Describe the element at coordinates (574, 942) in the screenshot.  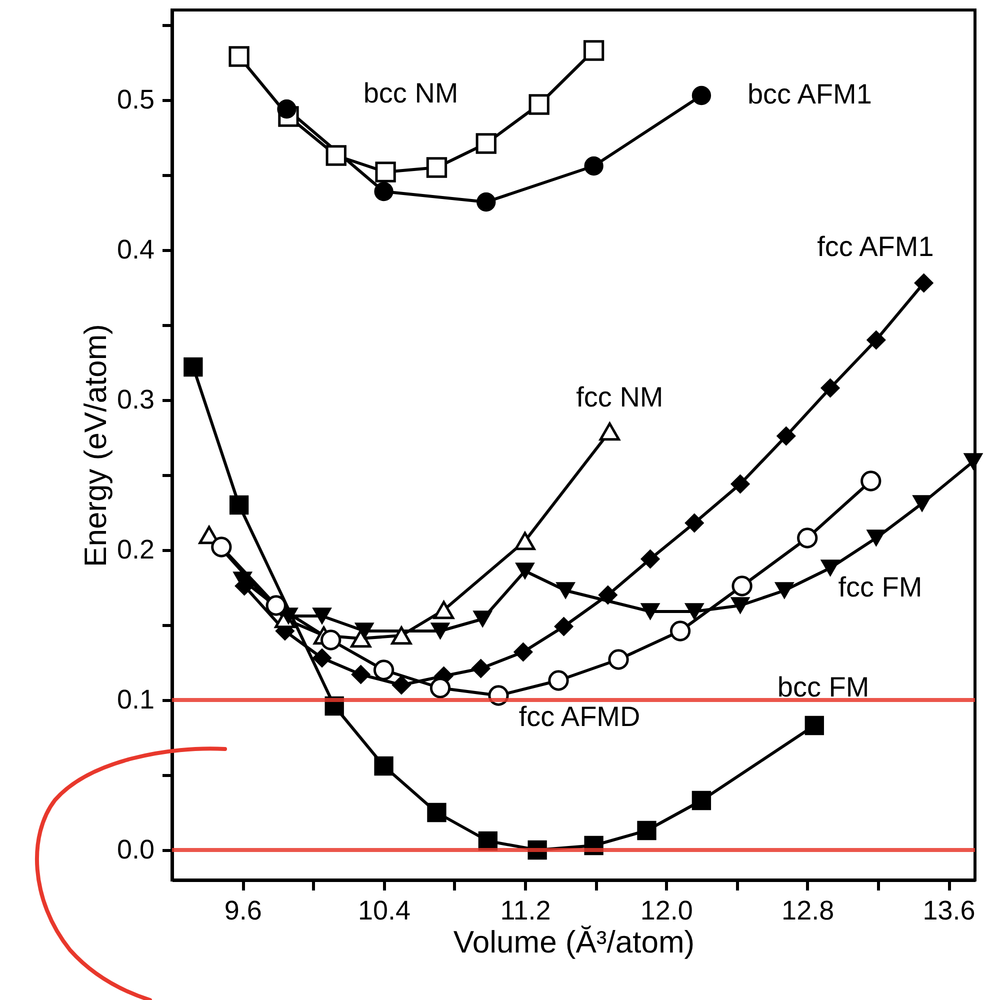
I see `x-axis-title: Volume (Ă³/atom)` at that location.